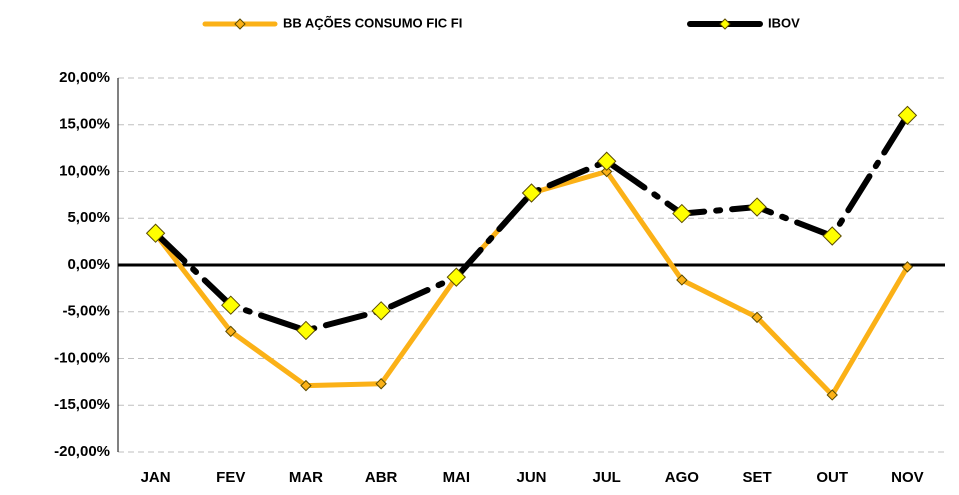 This screenshot has width=959, height=495. What do you see at coordinates (756, 477) in the screenshot?
I see `x-tick-label: SET` at bounding box center [756, 477].